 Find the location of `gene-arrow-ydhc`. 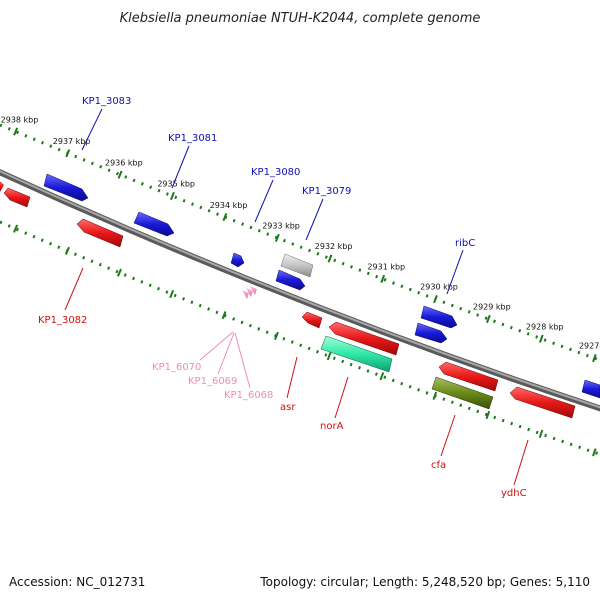

gene-arrow-ydhc is located at coordinates (542, 402).